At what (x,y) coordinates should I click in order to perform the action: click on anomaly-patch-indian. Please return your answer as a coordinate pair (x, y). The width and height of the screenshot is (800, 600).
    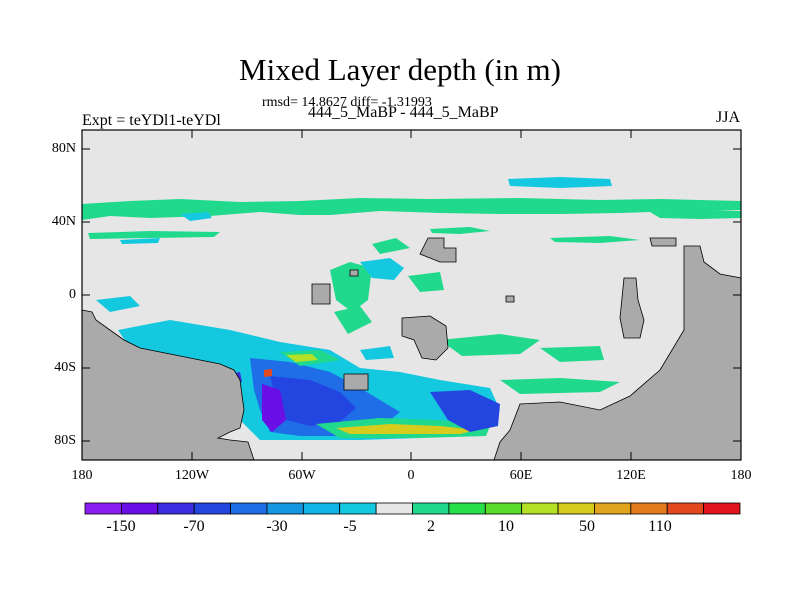
    Looking at the image, I should click on (560, 386).